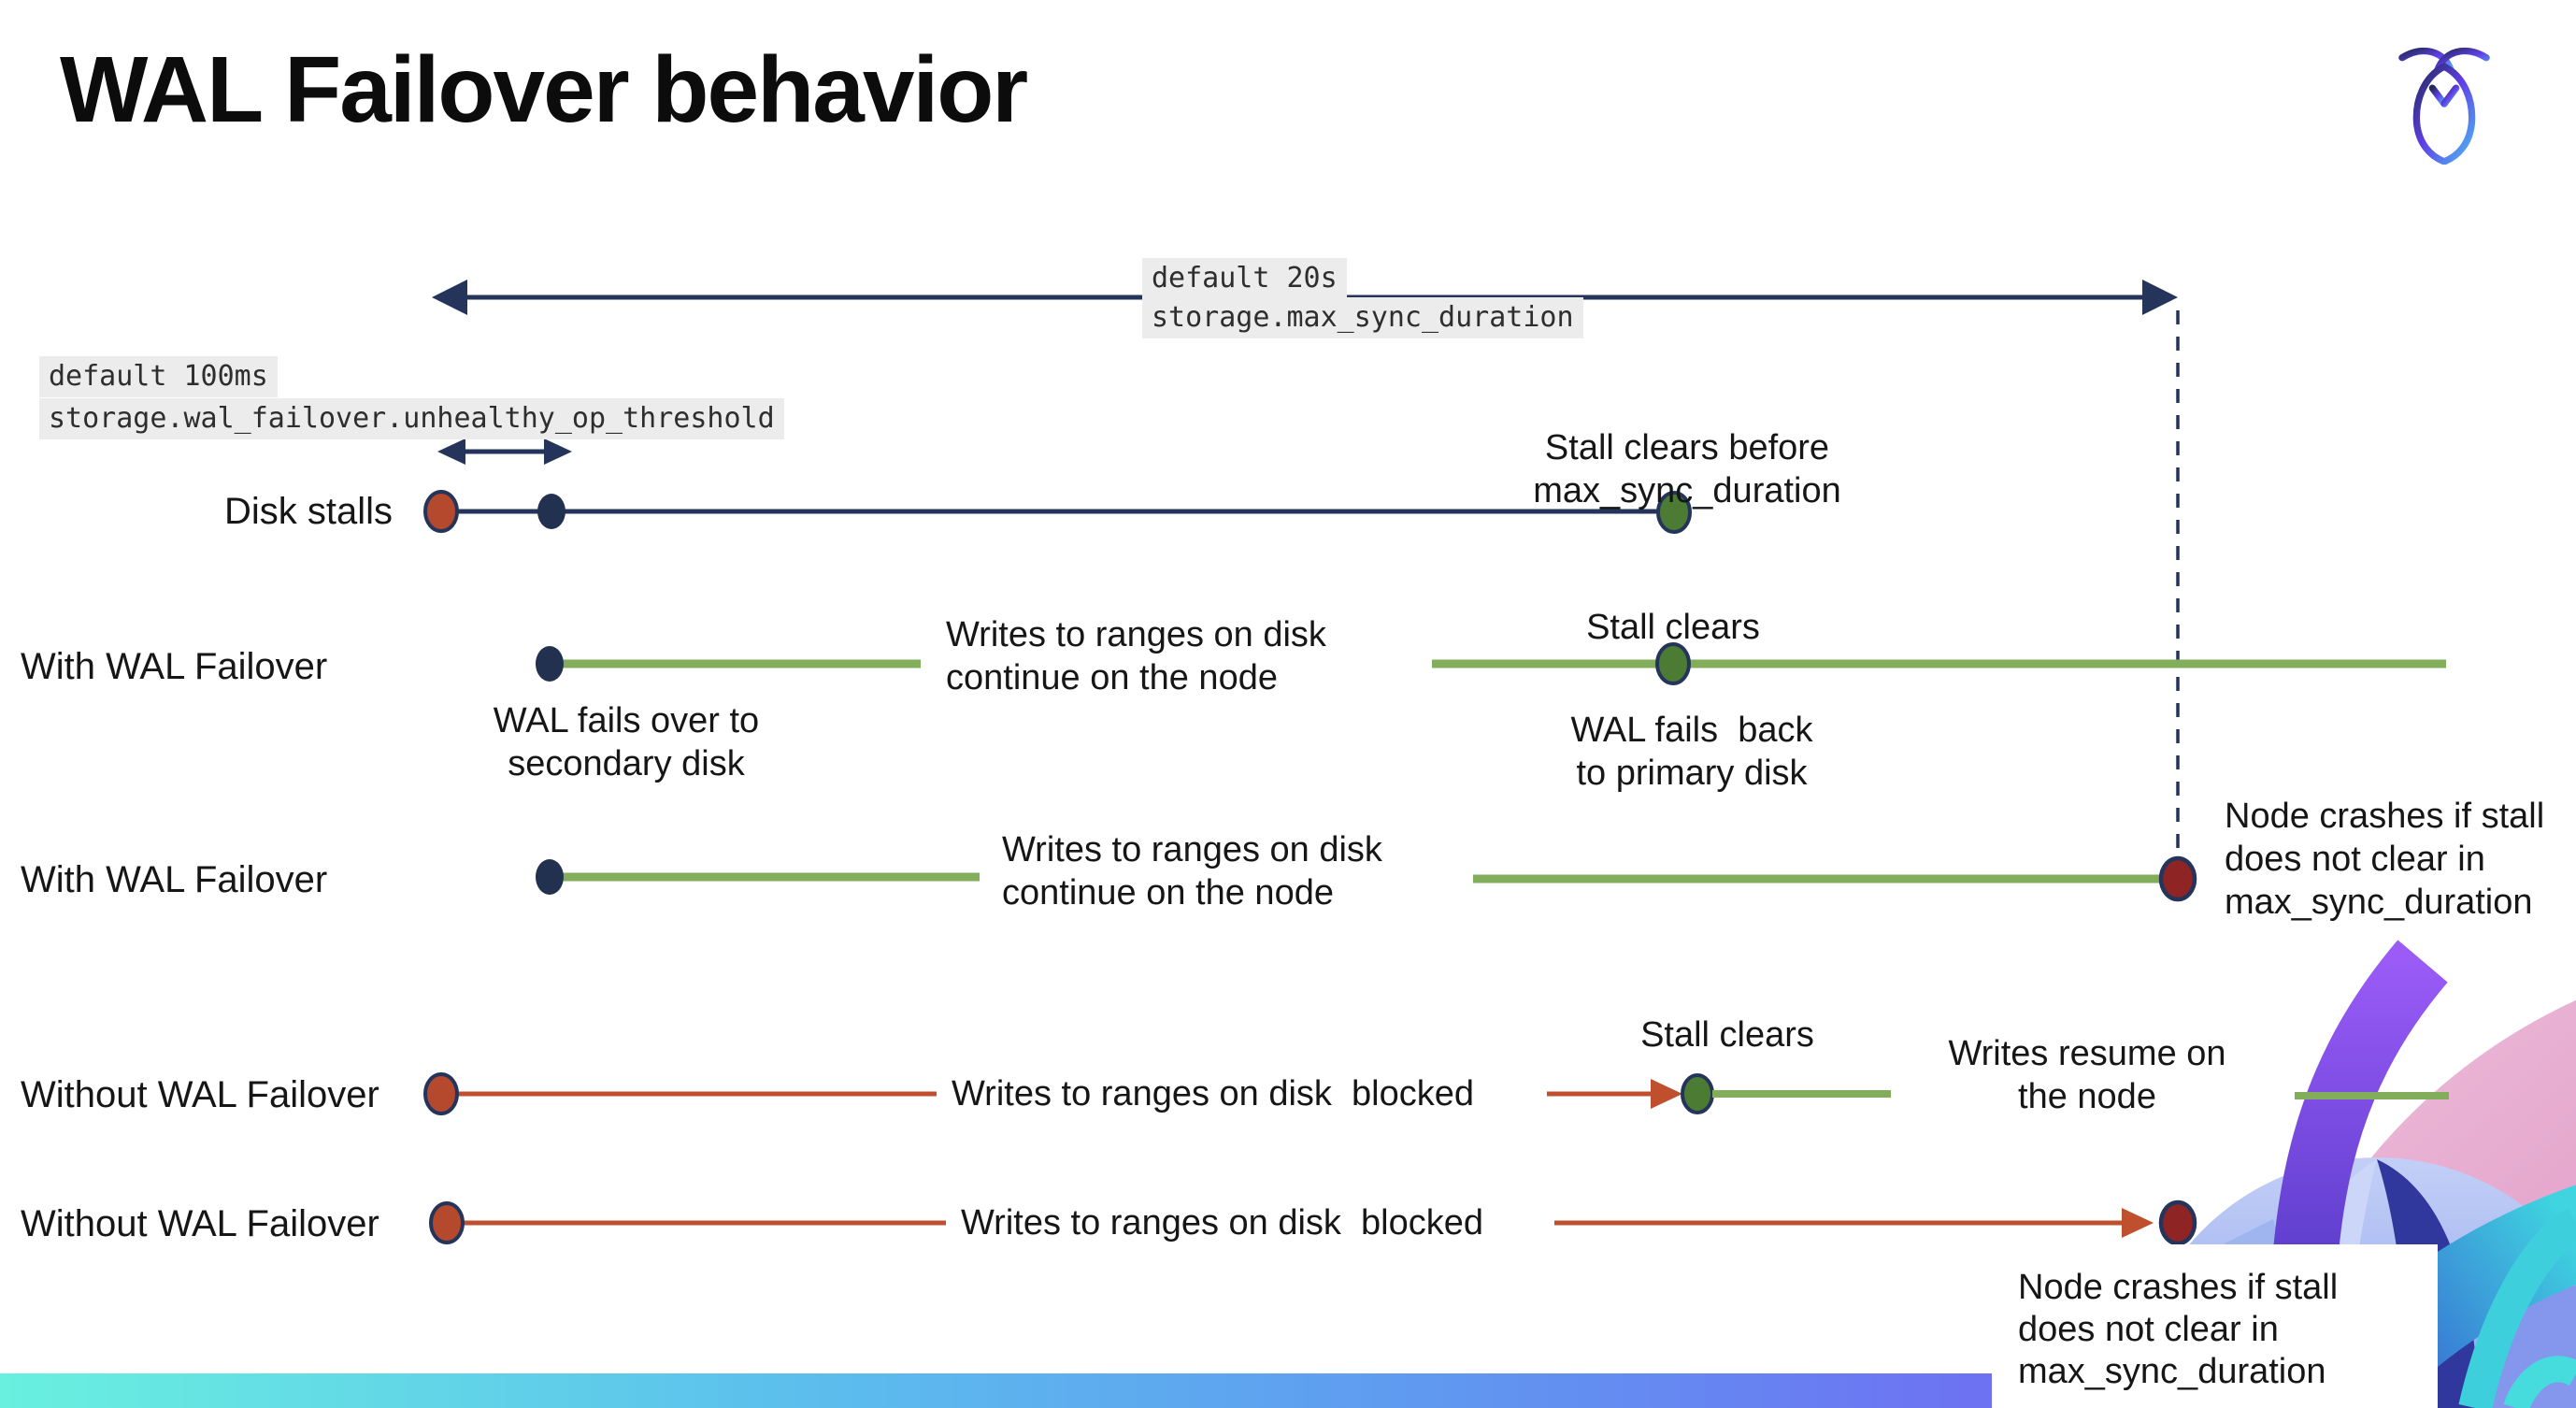 The width and height of the screenshot is (2576, 1408). What do you see at coordinates (504, 451) in the screenshot?
I see `unhealthy-op-threshold-arrow` at bounding box center [504, 451].